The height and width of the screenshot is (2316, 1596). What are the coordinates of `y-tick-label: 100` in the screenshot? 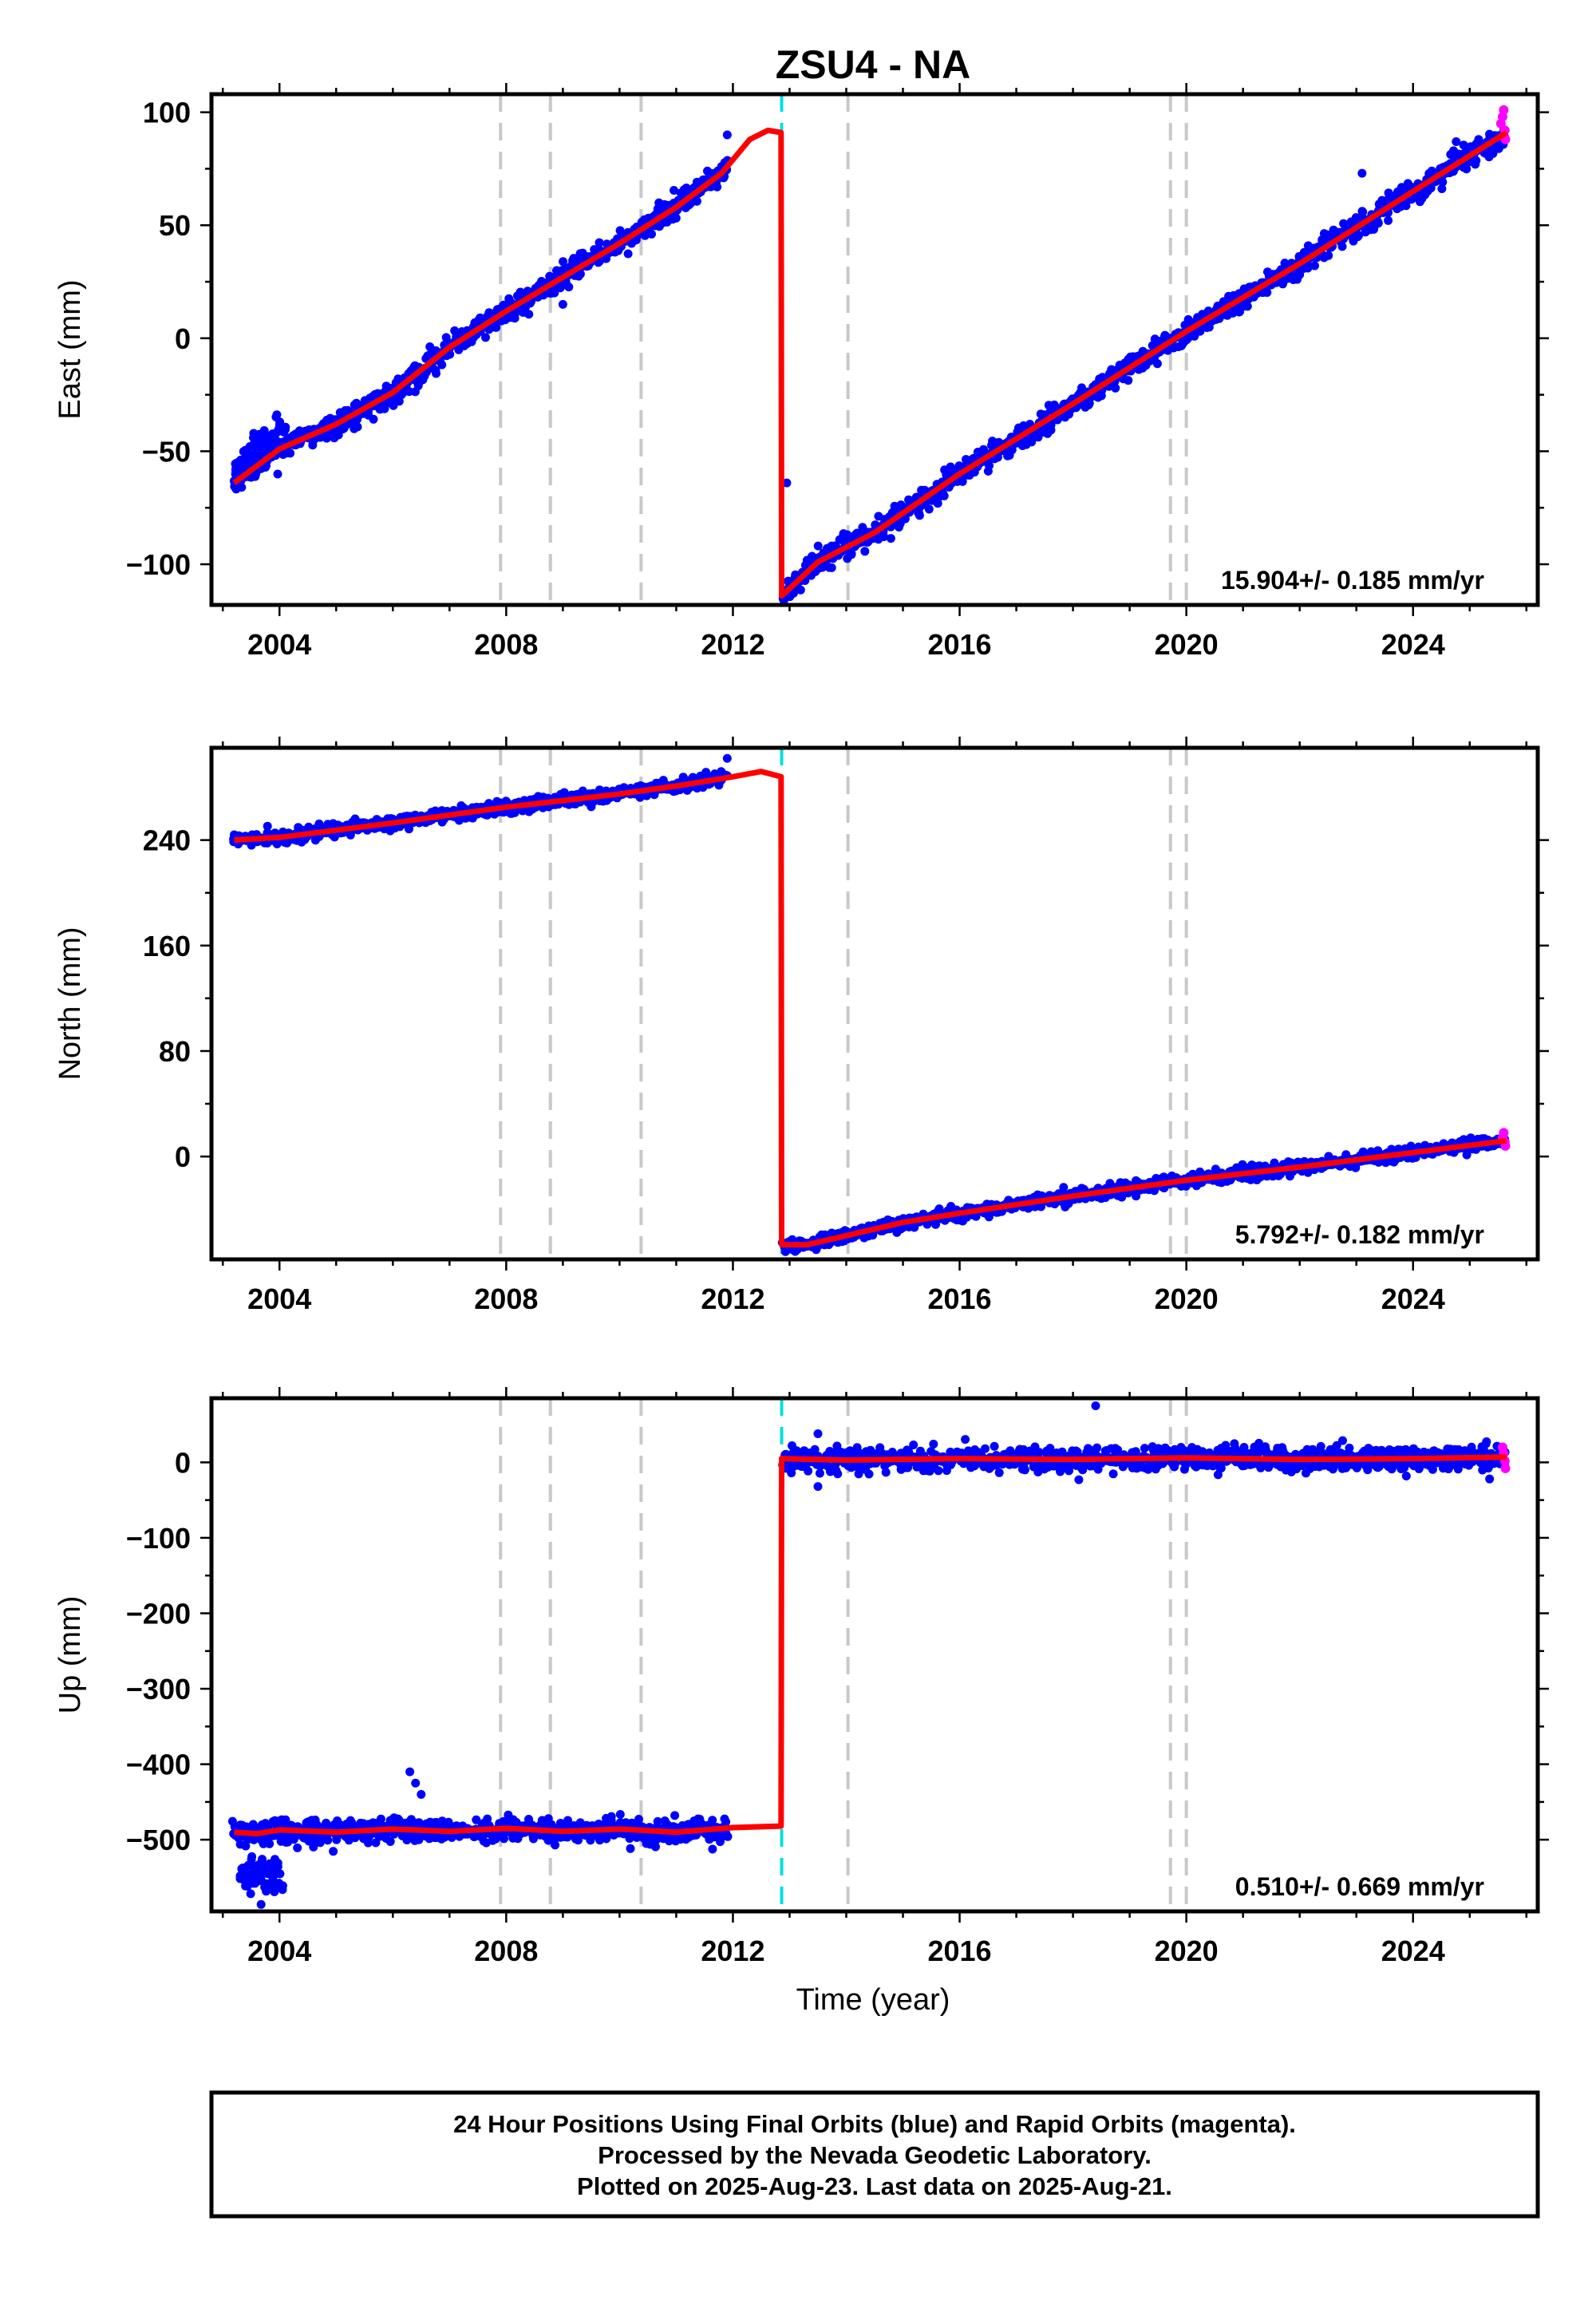 It's located at (167, 113).